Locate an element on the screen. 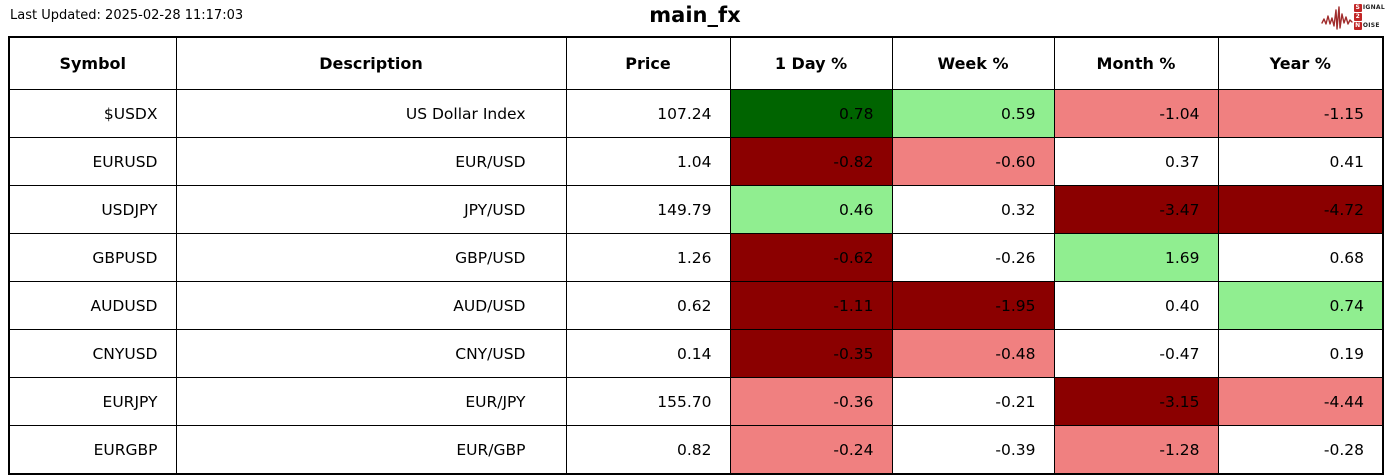  change-cell-year: -4.44 is located at coordinates (1300, 401).